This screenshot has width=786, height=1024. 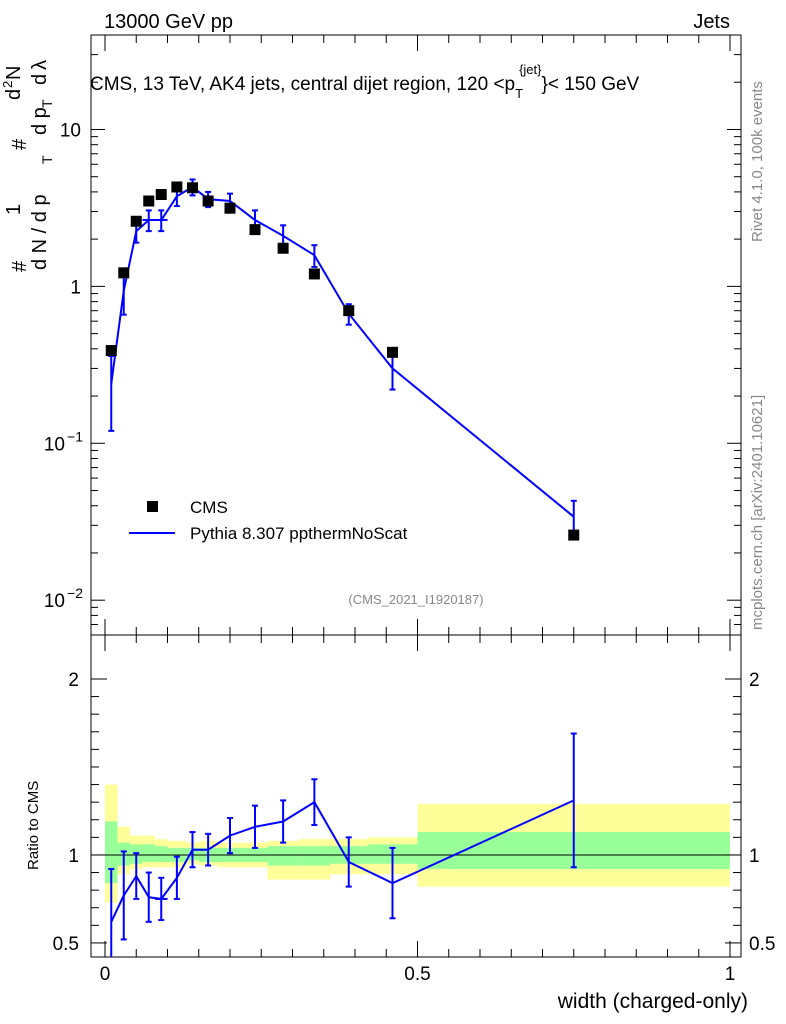 What do you see at coordinates (47, 159) in the screenshot?
I see `ylabel-den-sub: T` at bounding box center [47, 159].